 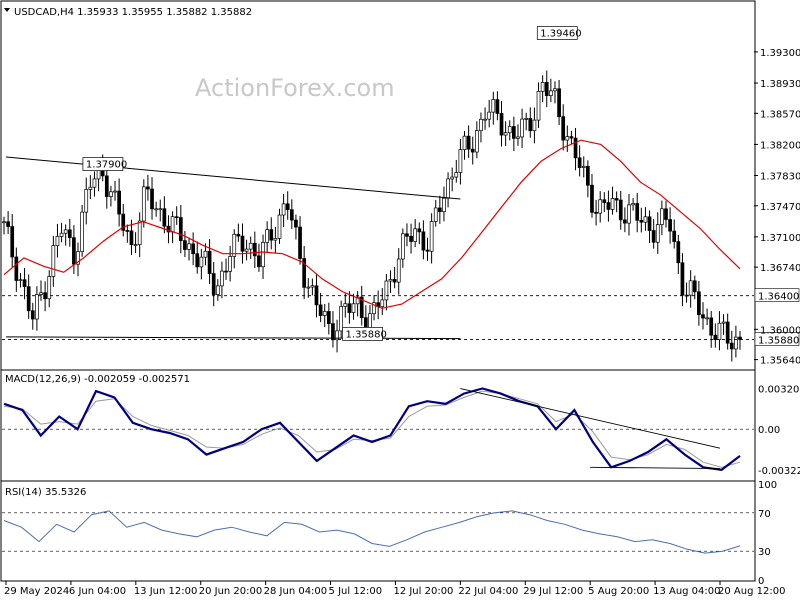 What do you see at coordinates (780, 268) in the screenshot?
I see `price-ytick-label: 1.36740` at bounding box center [780, 268].